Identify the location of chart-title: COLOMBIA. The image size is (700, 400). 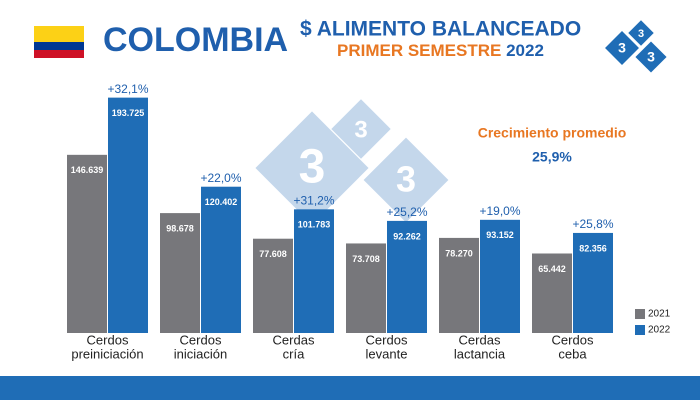
(195, 40).